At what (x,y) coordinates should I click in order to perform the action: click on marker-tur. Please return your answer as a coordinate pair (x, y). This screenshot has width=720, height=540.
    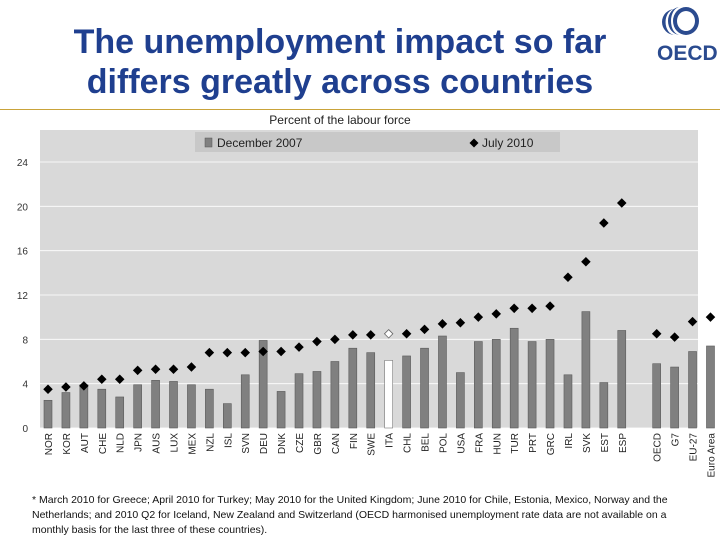
    Looking at the image, I should click on (514, 308).